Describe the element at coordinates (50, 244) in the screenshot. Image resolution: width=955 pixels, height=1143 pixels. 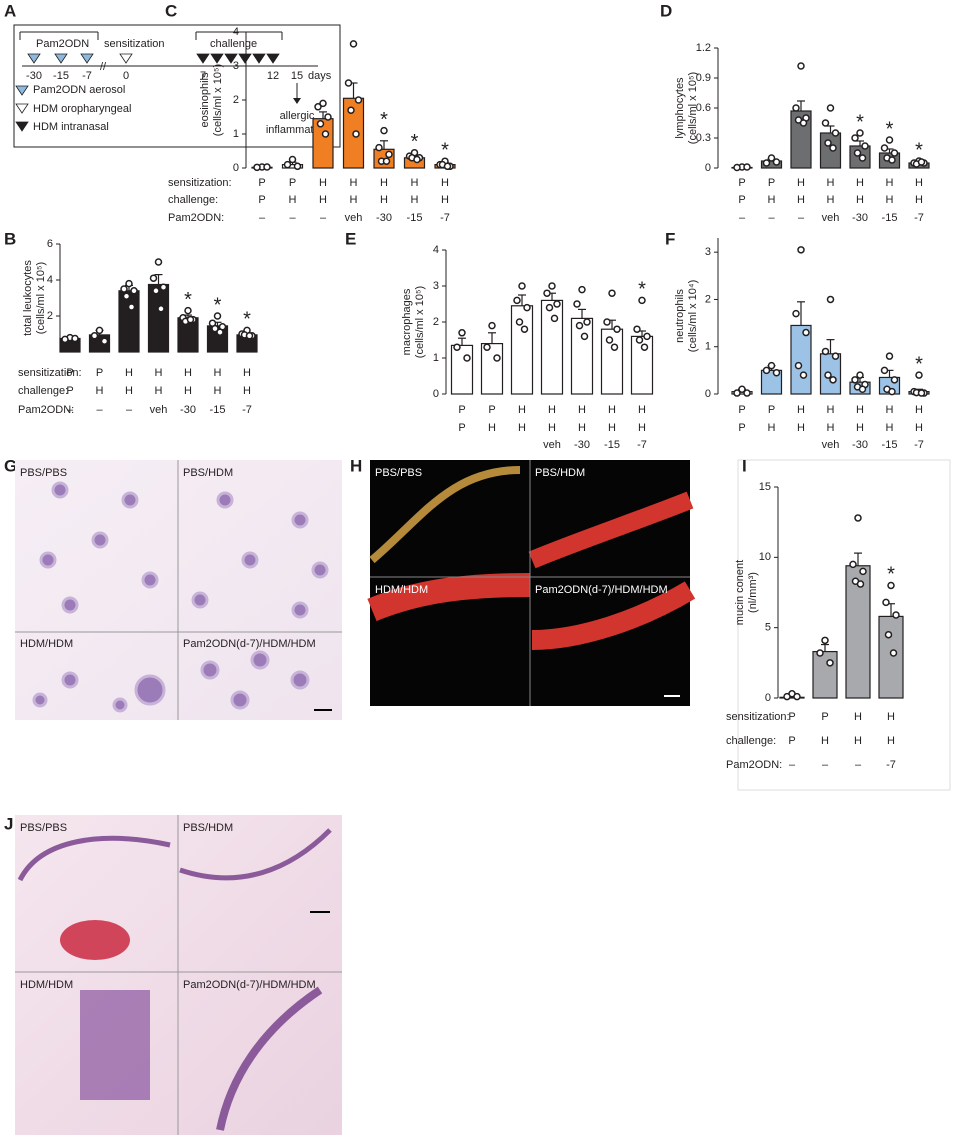
I see `y-tick-label: 6` at that location.